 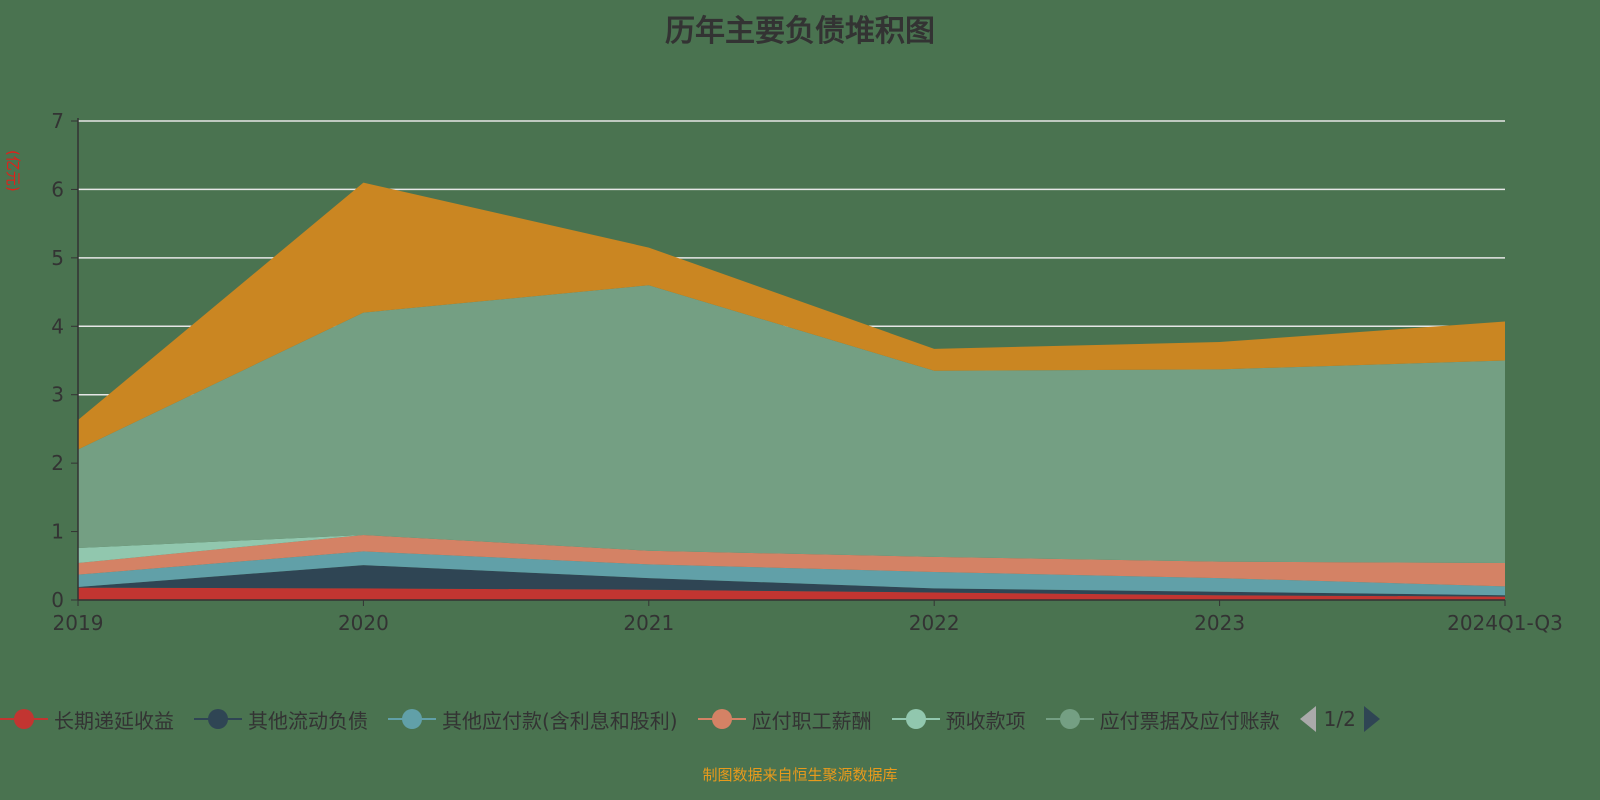 I want to click on legend-item: 应付职工薪酬, so click(x=784, y=719).